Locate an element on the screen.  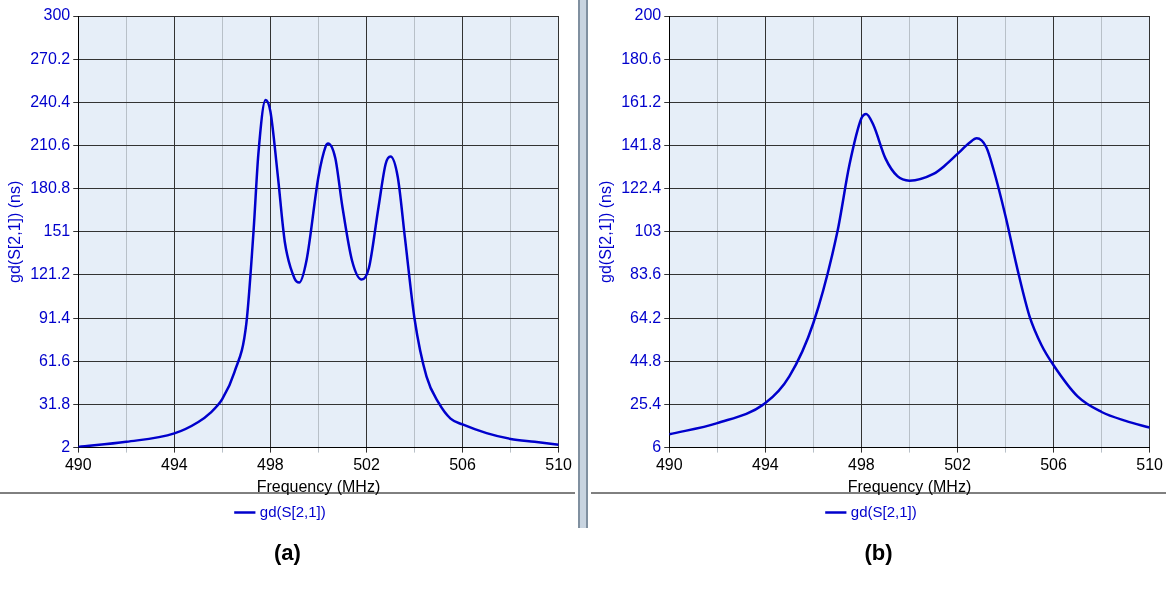
y-tick-label: 103 is located at coordinates (648, 231).